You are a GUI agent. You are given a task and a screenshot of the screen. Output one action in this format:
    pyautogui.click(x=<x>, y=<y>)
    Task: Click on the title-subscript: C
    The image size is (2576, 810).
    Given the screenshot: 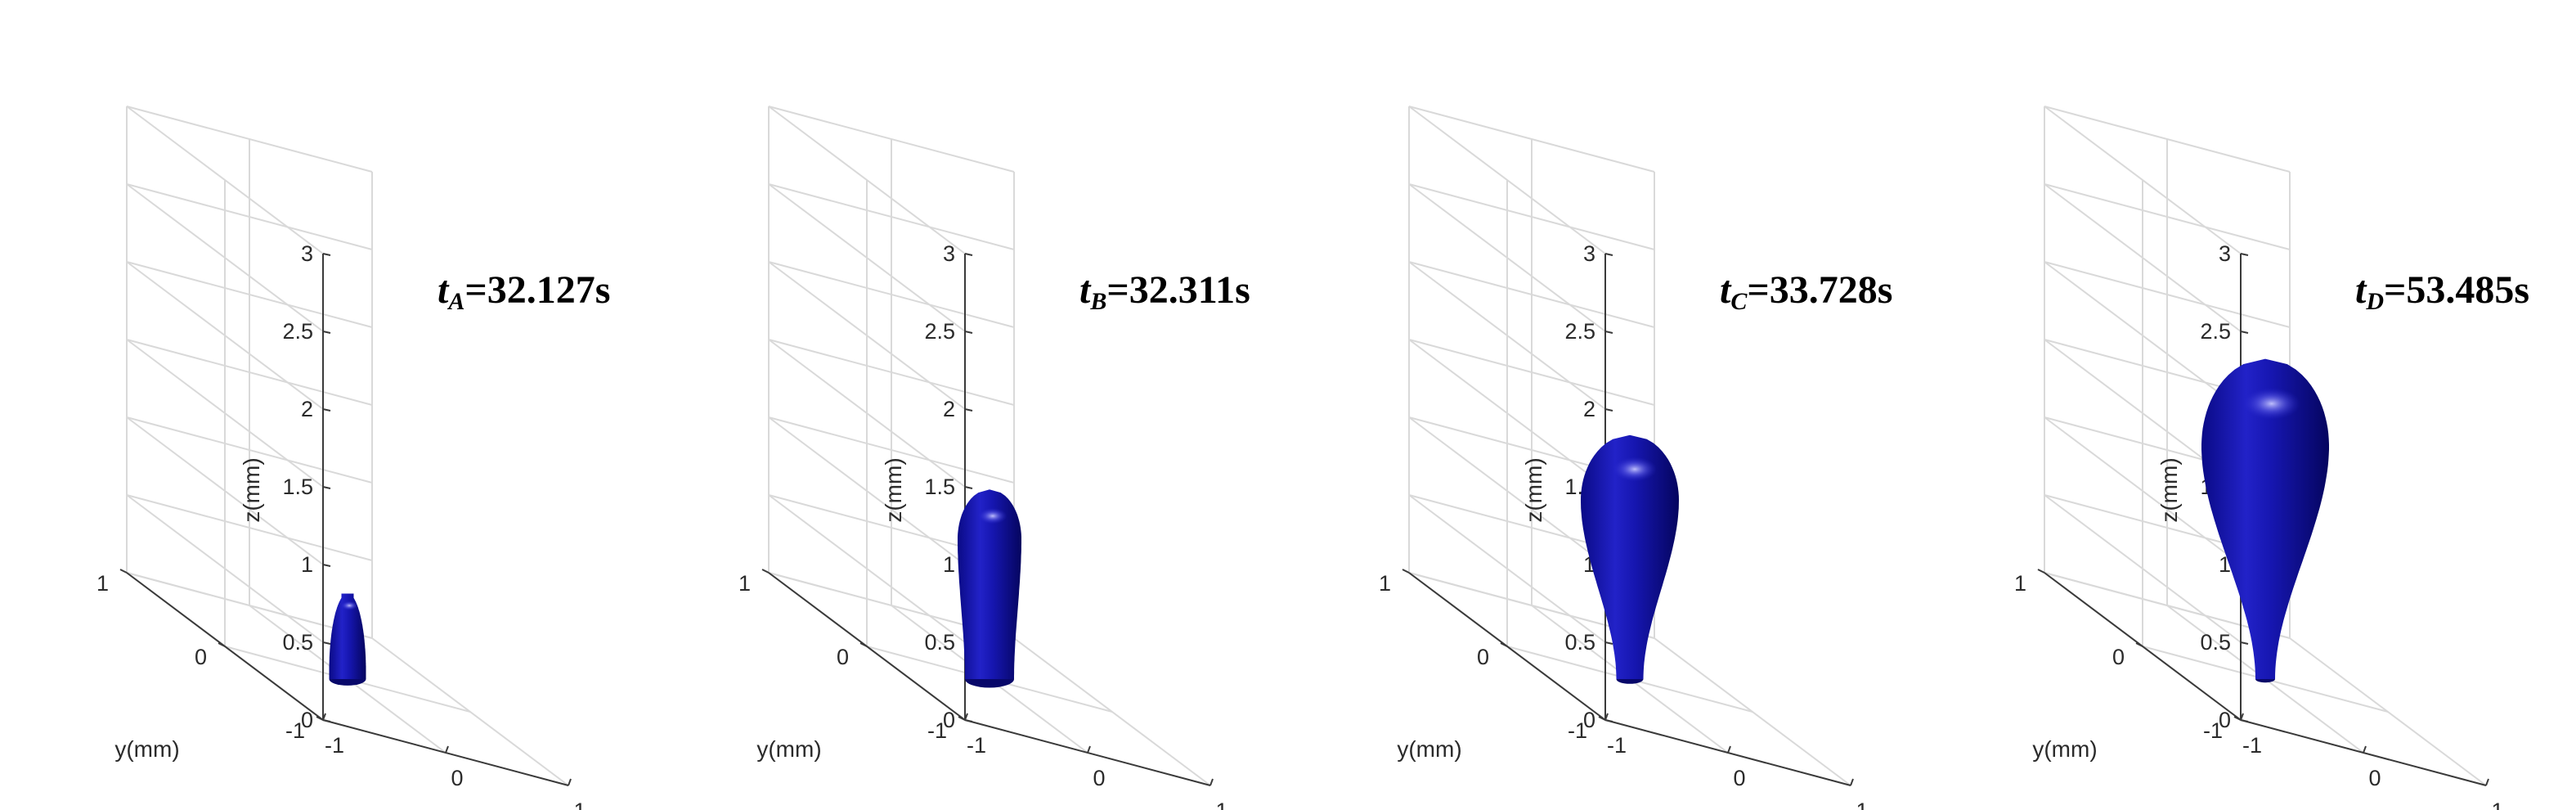 What is the action you would take?
    pyautogui.click(x=1739, y=302)
    